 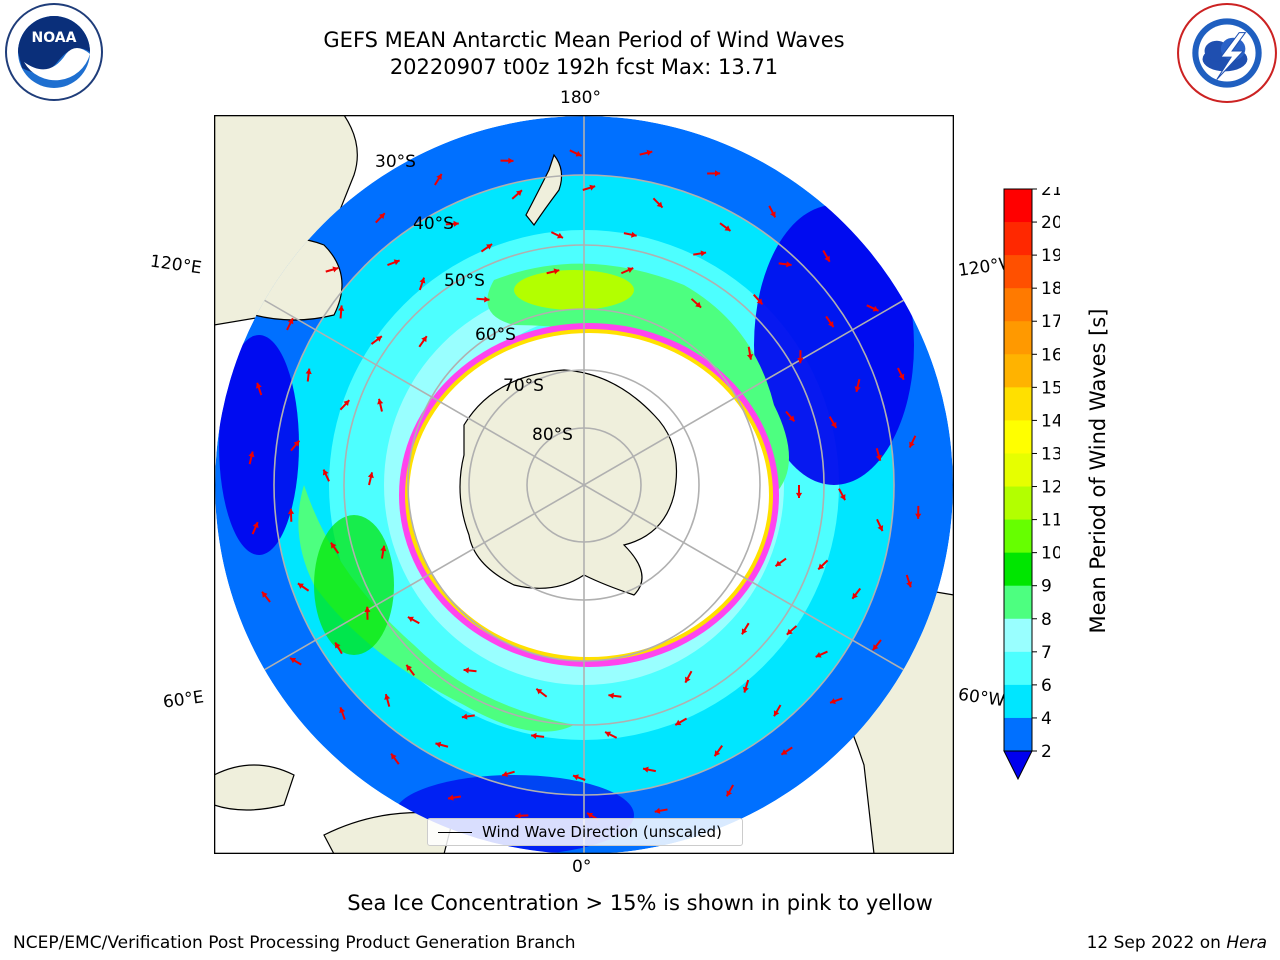 I want to click on noaa-logo-icon: NOAA, so click(x=54, y=52).